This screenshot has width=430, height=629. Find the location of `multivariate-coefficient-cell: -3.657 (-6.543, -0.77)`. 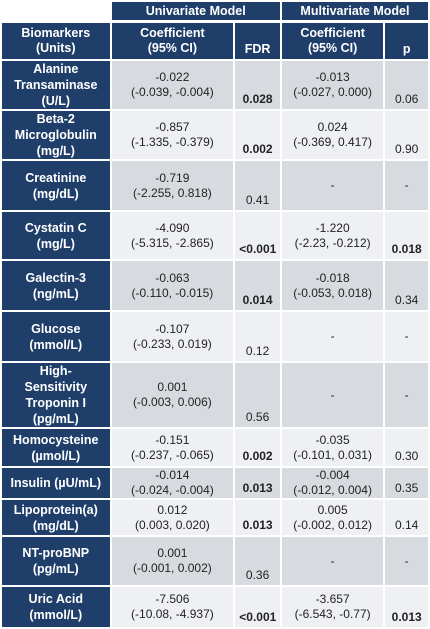

multivariate-coefficient-cell: -3.657 (-6.543, -0.77) is located at coordinates (332, 607).